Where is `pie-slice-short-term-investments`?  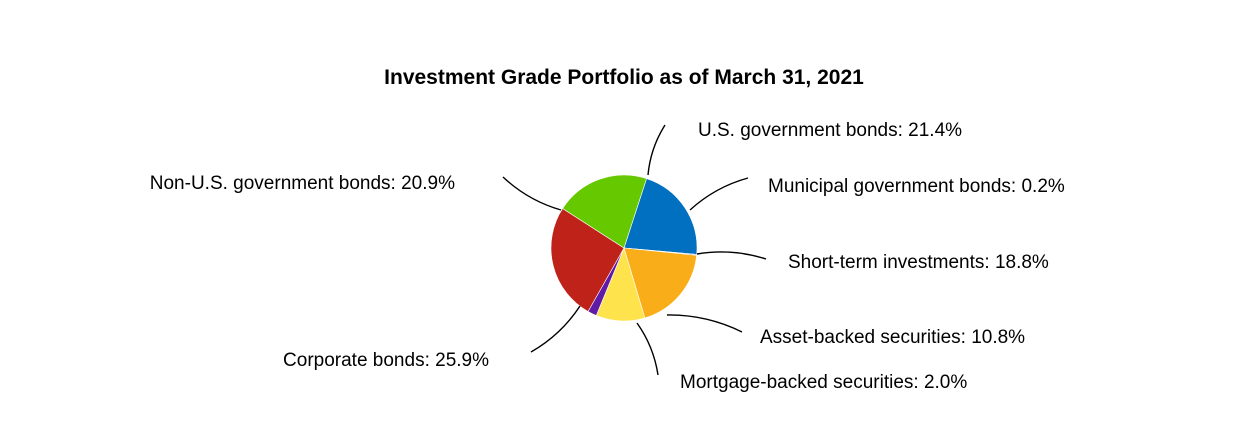 pie-slice-short-term-investments is located at coordinates (660, 283).